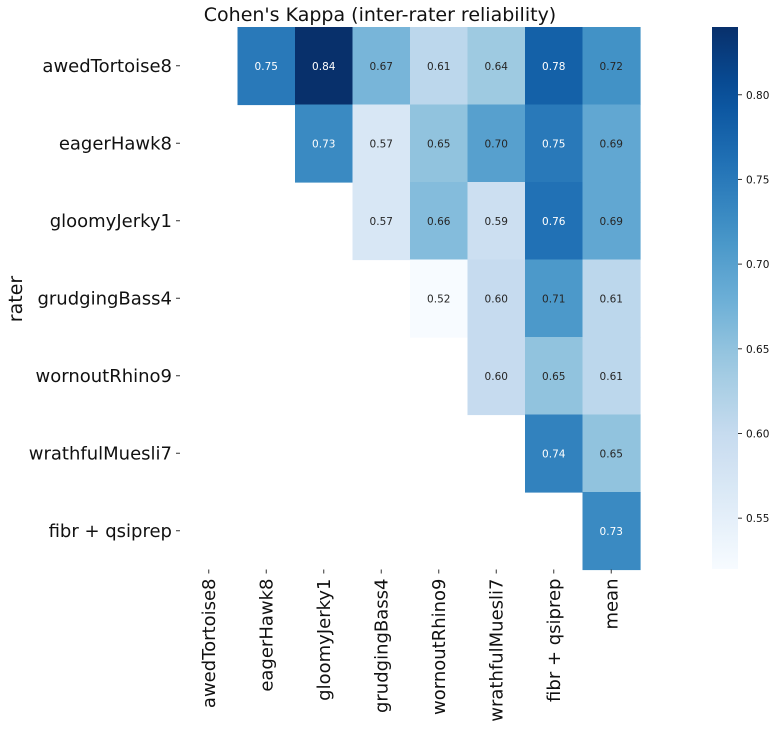  Describe the element at coordinates (380, 15) in the screenshot. I see `chart-title: Cohen's Kappa (inter-rater reliability)` at that location.